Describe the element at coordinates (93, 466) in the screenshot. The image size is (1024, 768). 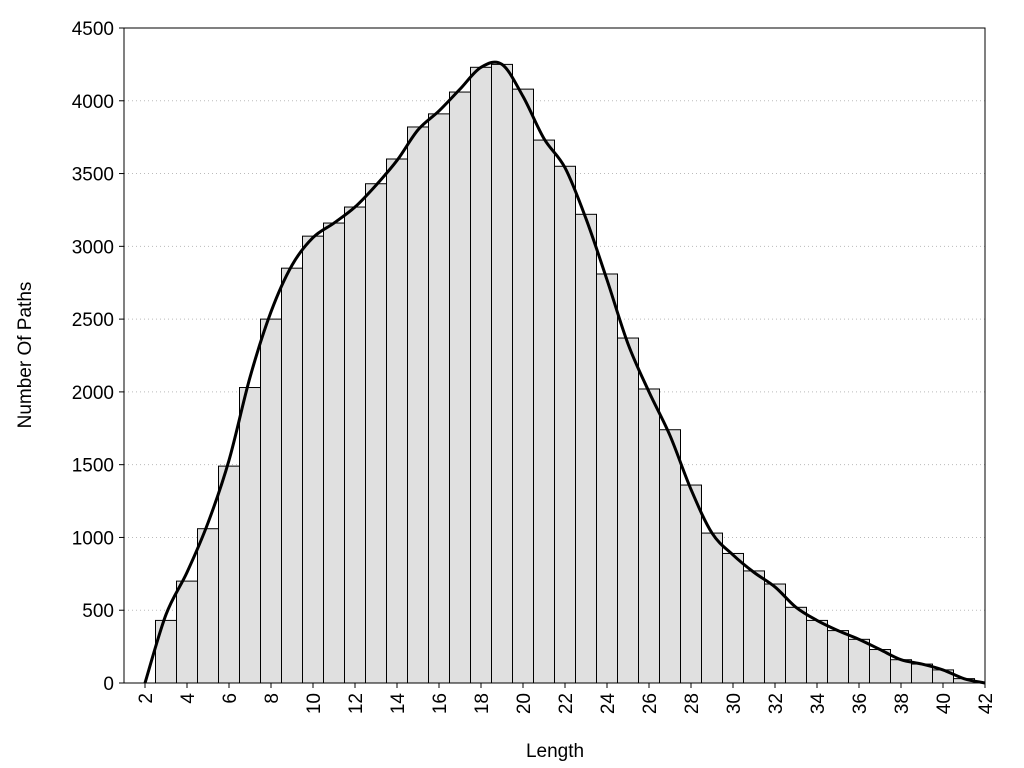
I see `y-tick-label: 1500` at that location.